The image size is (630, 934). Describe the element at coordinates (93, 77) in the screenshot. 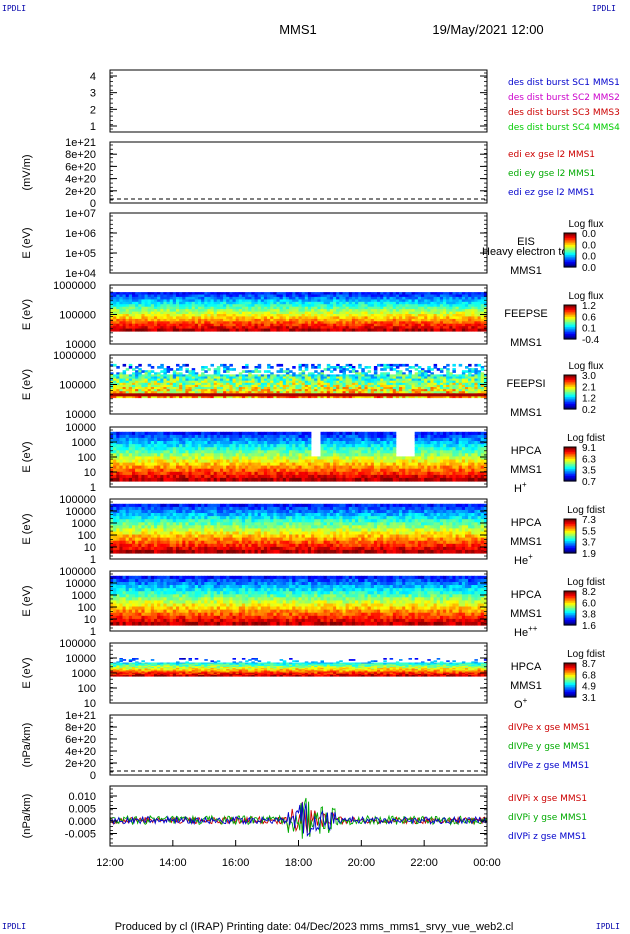

I see `y-tick-label: 4` at that location.